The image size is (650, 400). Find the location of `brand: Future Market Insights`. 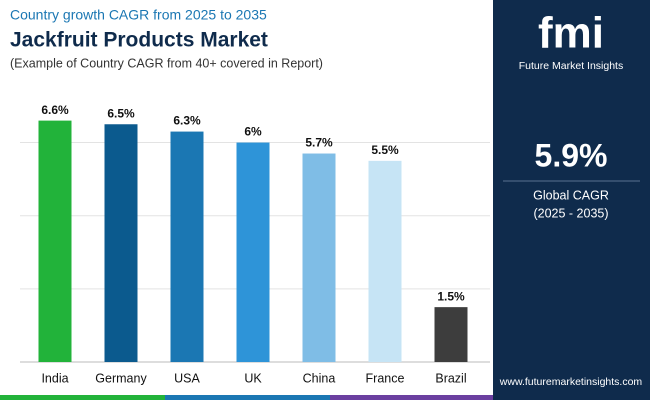

brand: Future Market Insights is located at coordinates (571, 66).